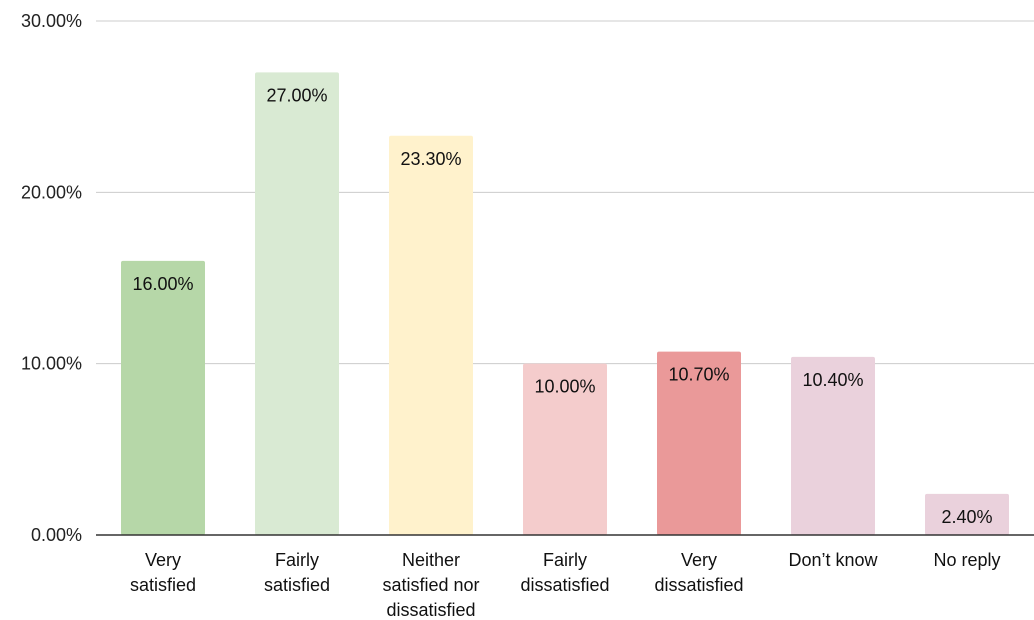  Describe the element at coordinates (966, 560) in the screenshot. I see `category-label-6-0: No reply` at that location.